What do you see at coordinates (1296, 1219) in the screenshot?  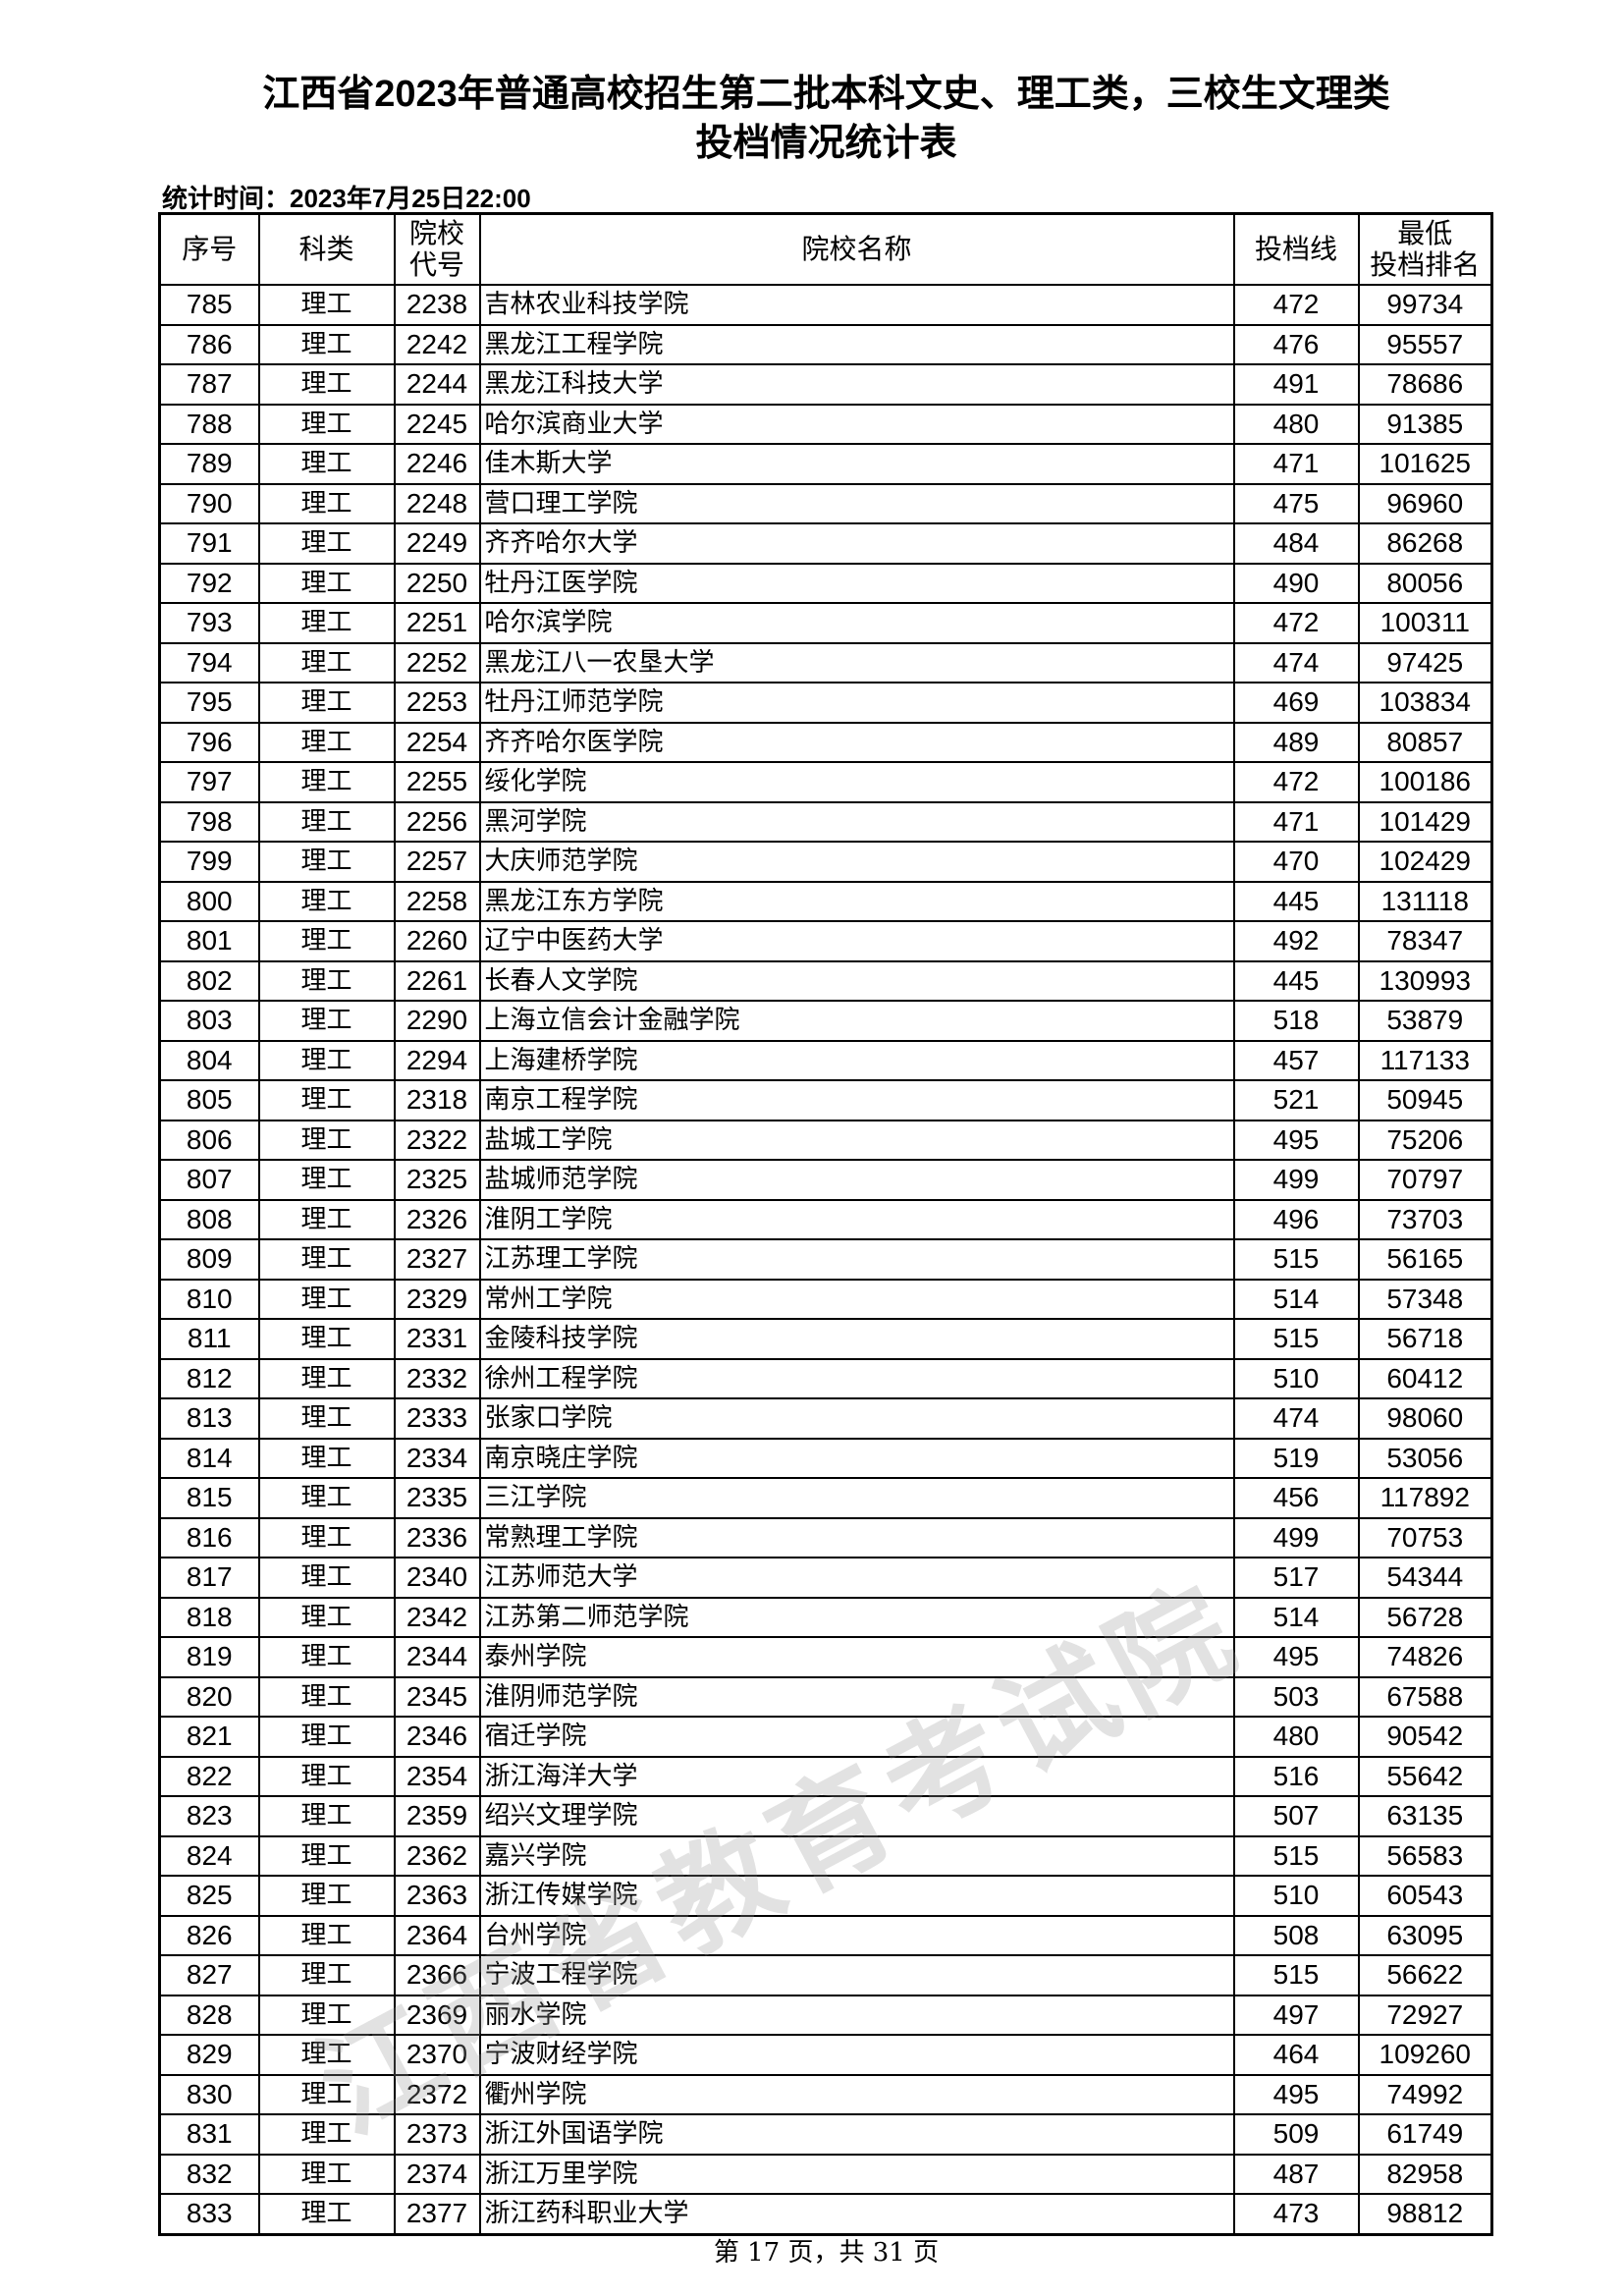 I see `cell-cutoff: 496` at bounding box center [1296, 1219].